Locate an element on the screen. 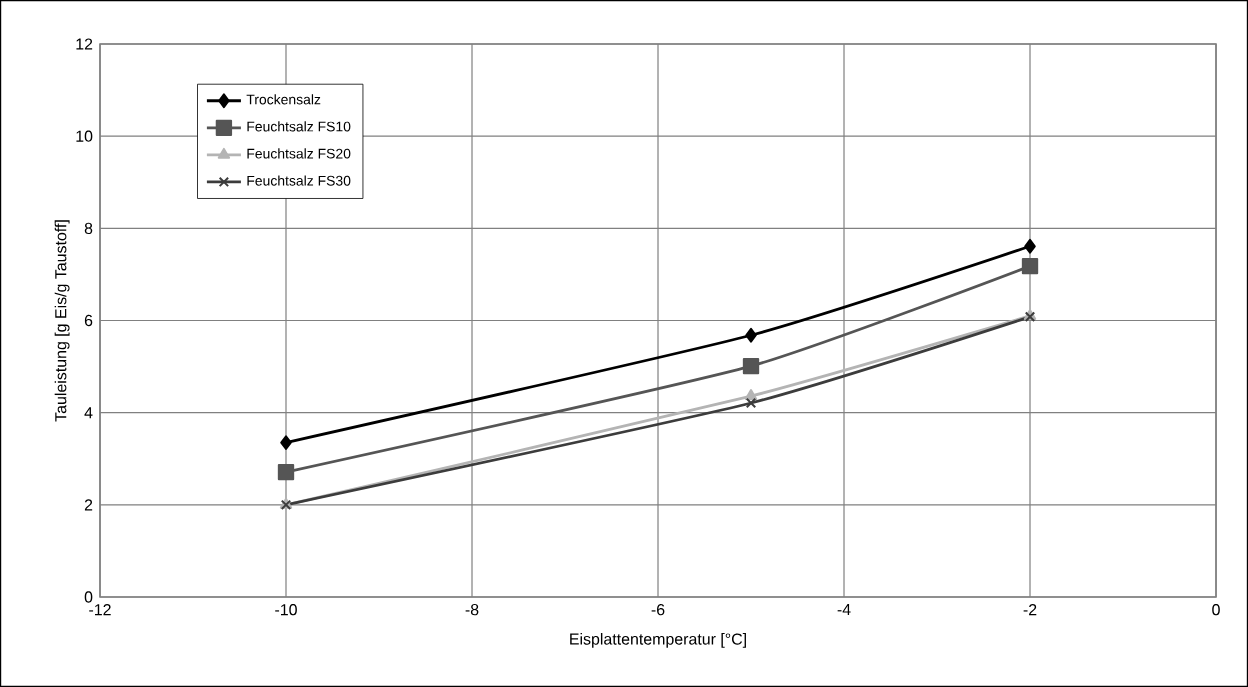  legend-label: Feuchtsalz FS10 is located at coordinates (299, 126).